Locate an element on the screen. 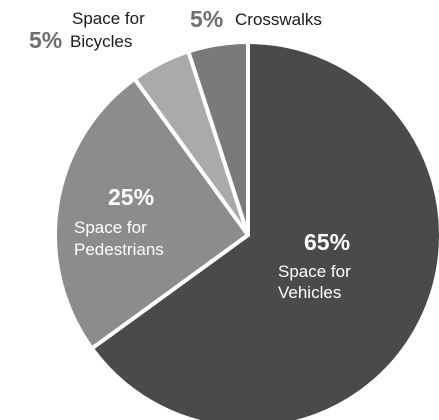  crosswalks-category-label: Crosswalks is located at coordinates (278, 19).